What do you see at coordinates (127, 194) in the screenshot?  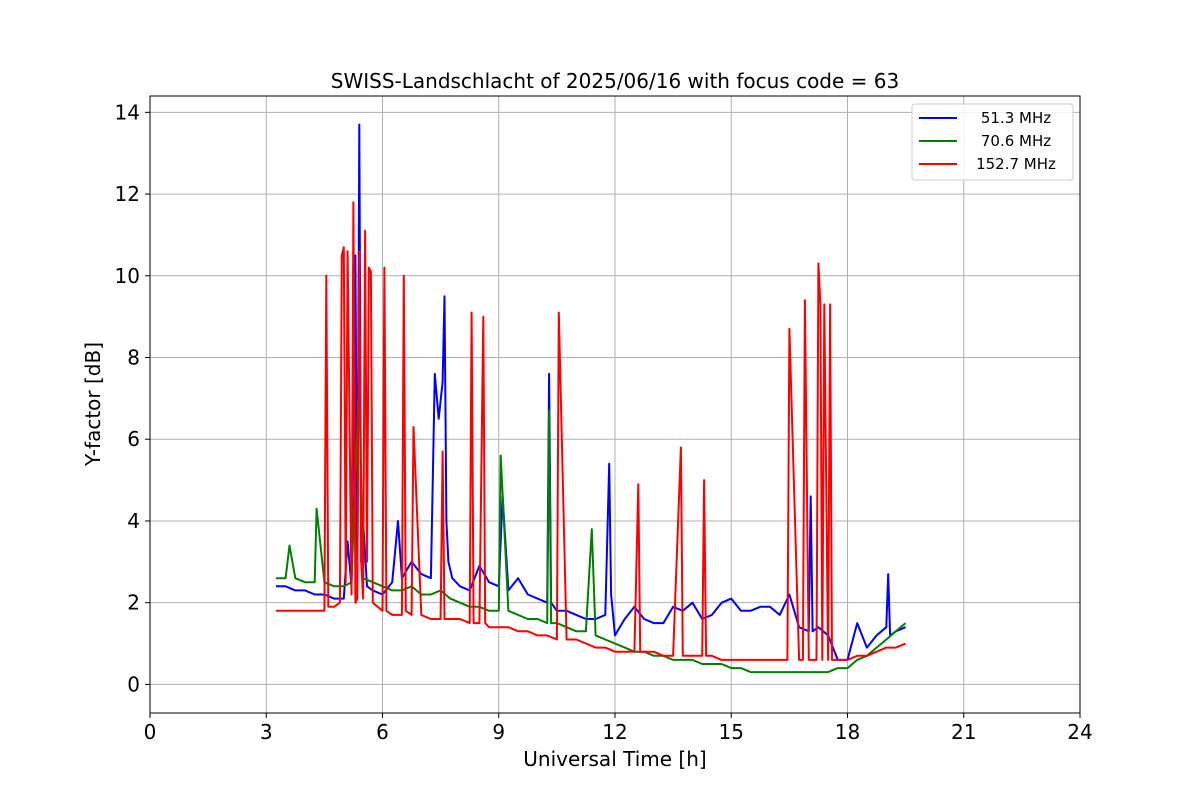 I see `y-tick-label: 12` at bounding box center [127, 194].